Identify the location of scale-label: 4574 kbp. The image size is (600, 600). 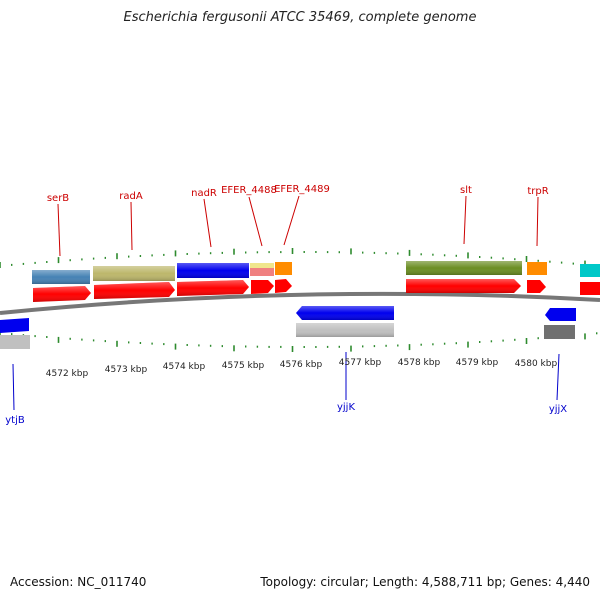
(184, 367).